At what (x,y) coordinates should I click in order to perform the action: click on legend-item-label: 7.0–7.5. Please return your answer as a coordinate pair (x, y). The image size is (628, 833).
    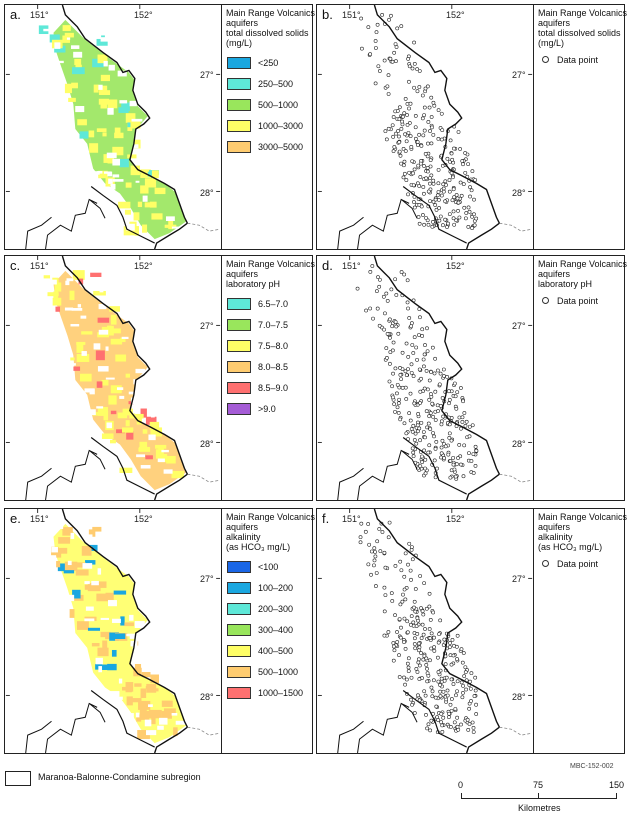
    Looking at the image, I should click on (273, 324).